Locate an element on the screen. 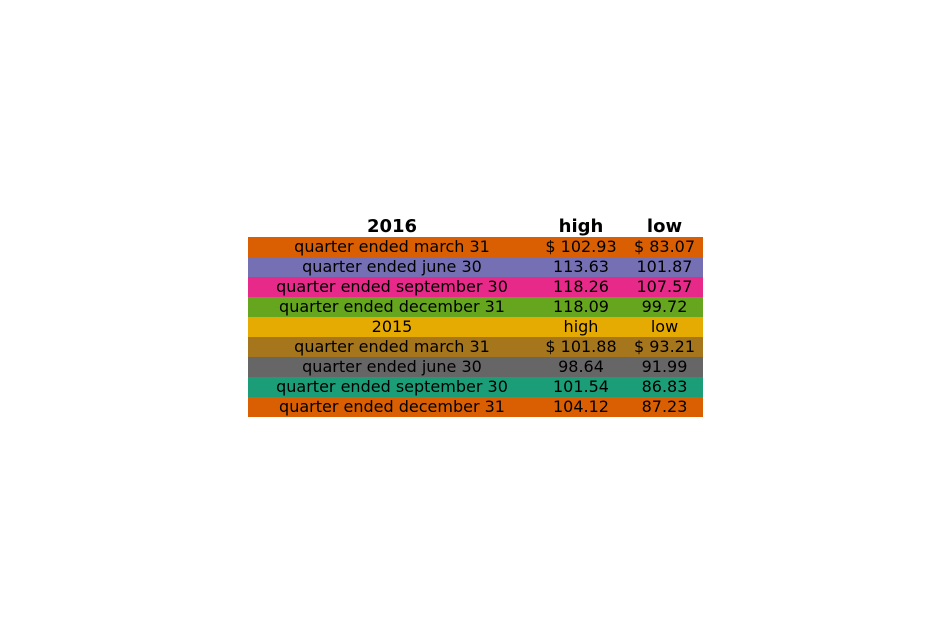 This screenshot has width=950, height=636. cell-high: 118.09 is located at coordinates (581, 306).